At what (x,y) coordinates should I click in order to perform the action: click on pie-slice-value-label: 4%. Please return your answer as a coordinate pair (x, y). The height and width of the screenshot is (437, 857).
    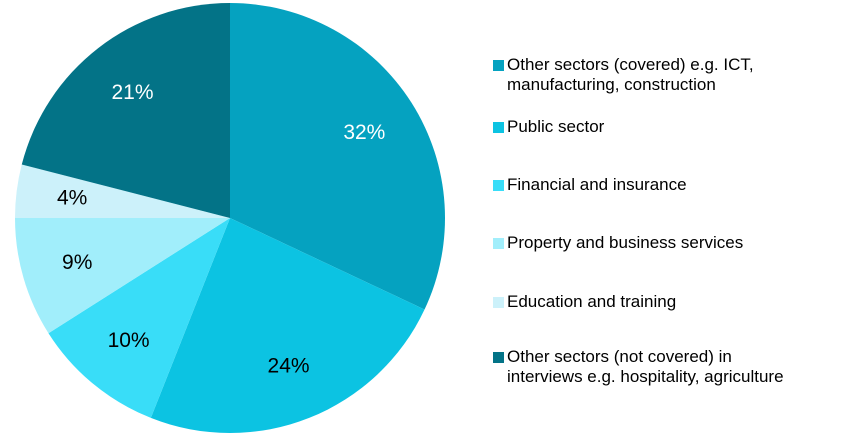
    Looking at the image, I should click on (72, 198).